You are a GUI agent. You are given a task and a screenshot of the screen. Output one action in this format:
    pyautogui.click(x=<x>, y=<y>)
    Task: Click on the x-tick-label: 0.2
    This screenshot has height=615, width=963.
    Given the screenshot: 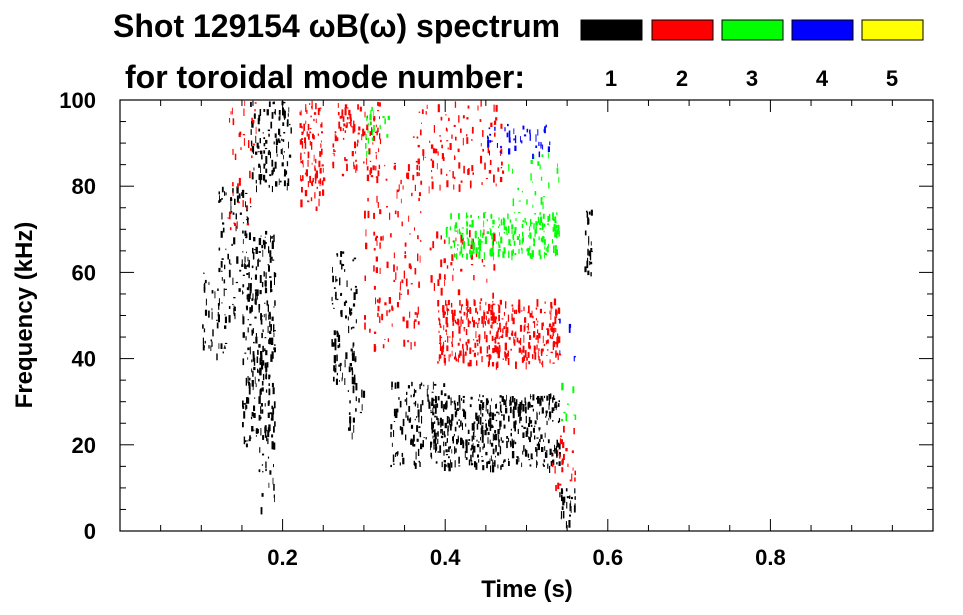 What is the action you would take?
    pyautogui.click(x=282, y=557)
    